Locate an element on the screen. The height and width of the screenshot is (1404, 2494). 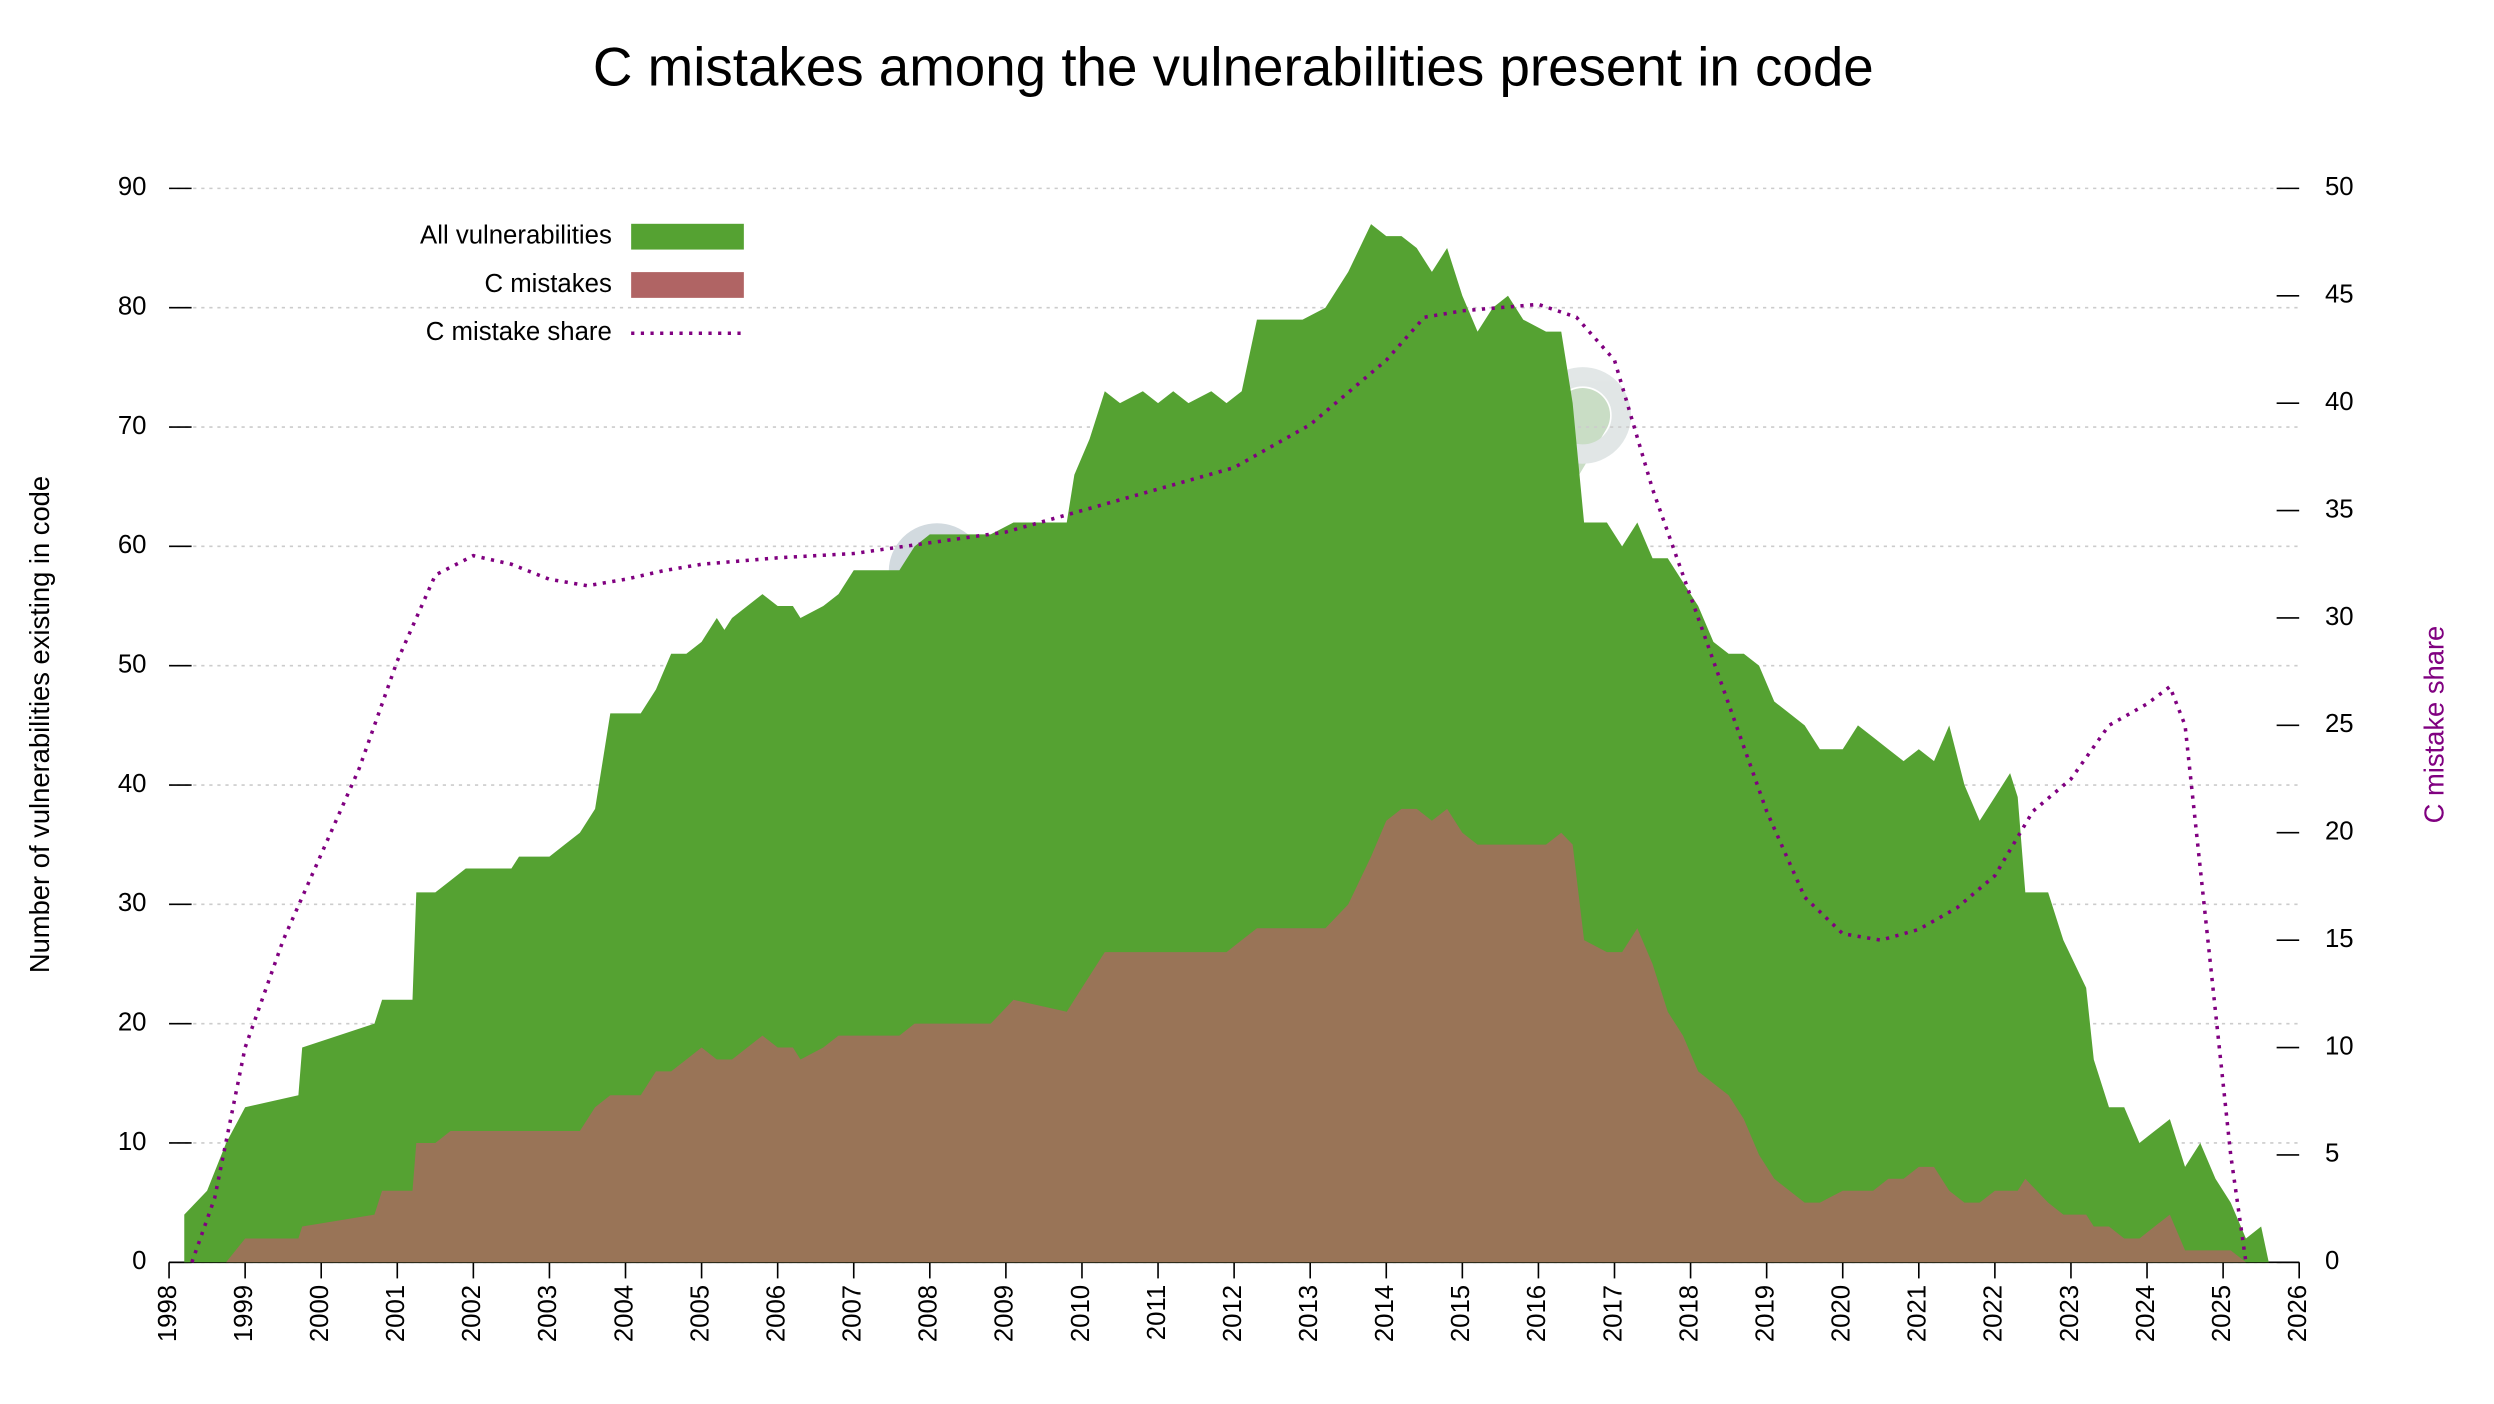
legend-label: C mistakes is located at coordinates (547, 284).